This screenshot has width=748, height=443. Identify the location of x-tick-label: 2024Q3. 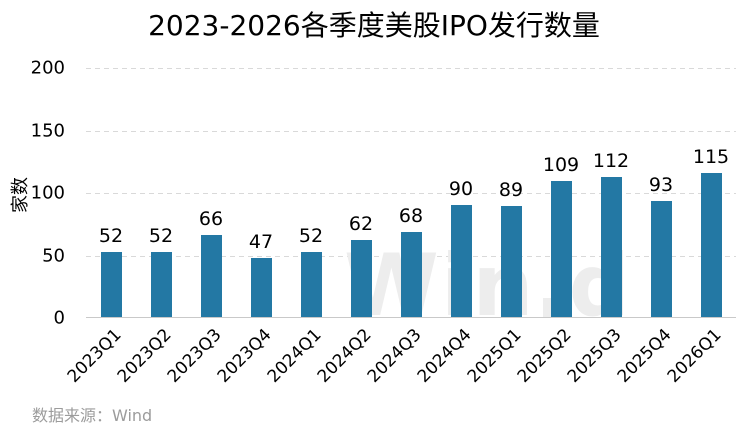
(394, 356).